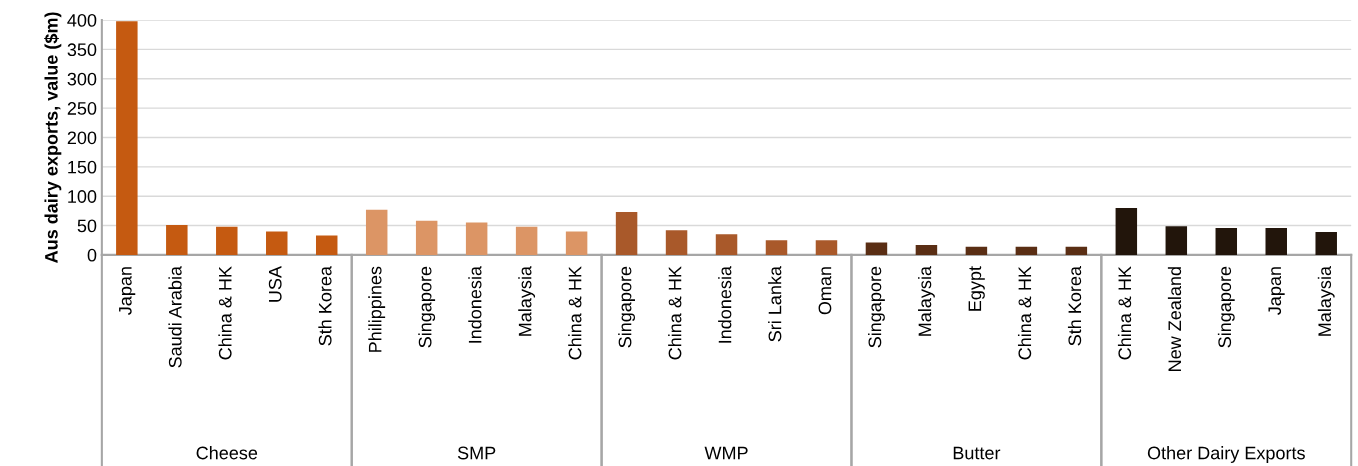  What do you see at coordinates (275, 284) in the screenshot?
I see `x-tick-label: USA` at bounding box center [275, 284].